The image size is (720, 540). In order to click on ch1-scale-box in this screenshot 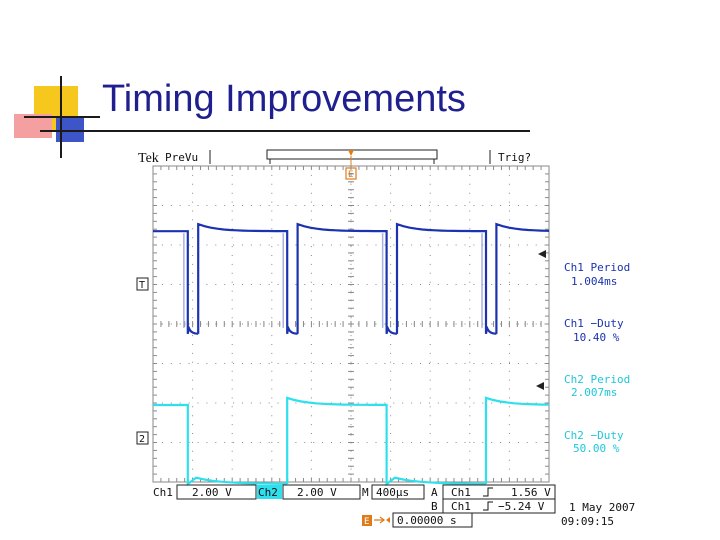, I will do `click(216, 492)`.